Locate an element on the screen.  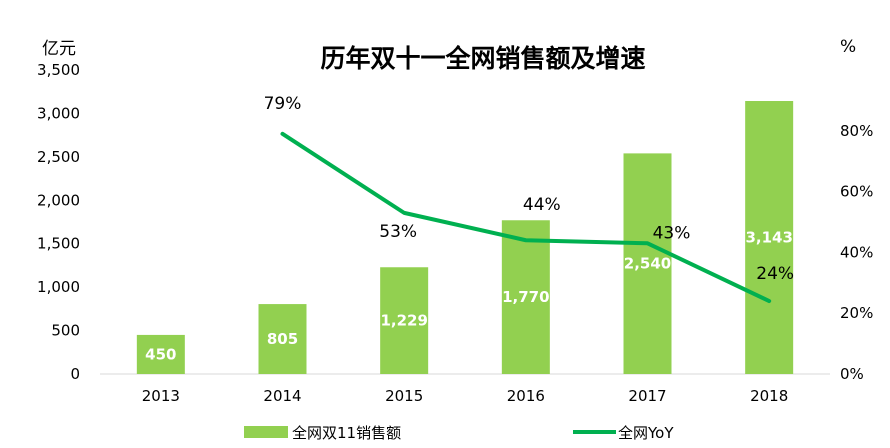
bar-data-label: 2,540 is located at coordinates (647, 264).